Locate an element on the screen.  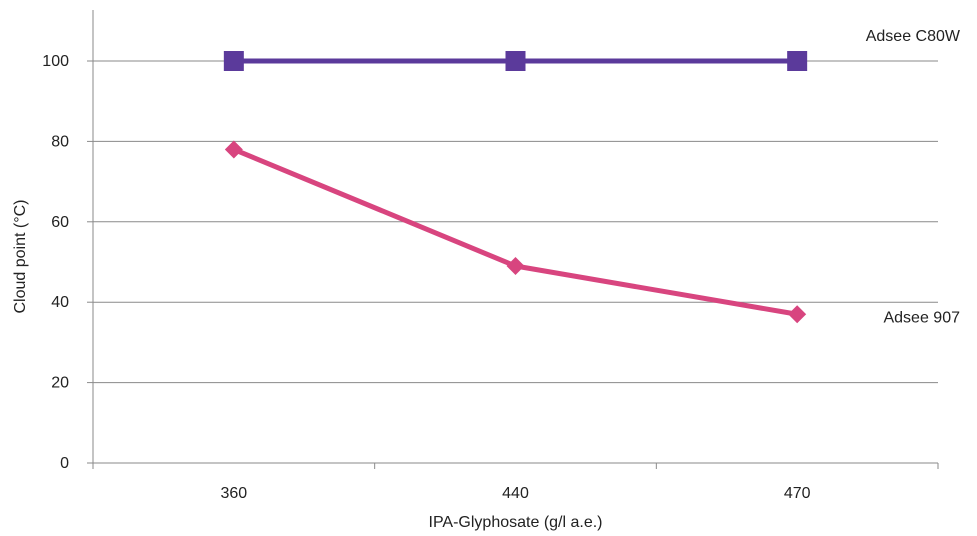
y-axis-title: Cloud point (°C) is located at coordinates (20, 257).